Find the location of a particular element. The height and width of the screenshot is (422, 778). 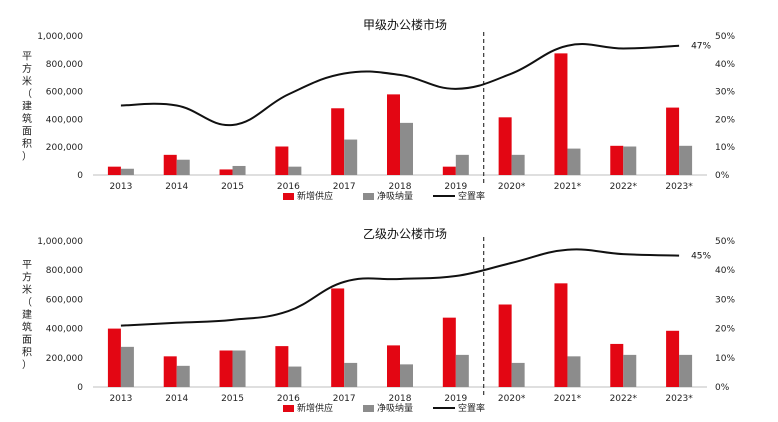

chart2-y2-tick-label: 10% is located at coordinates (725, 359).